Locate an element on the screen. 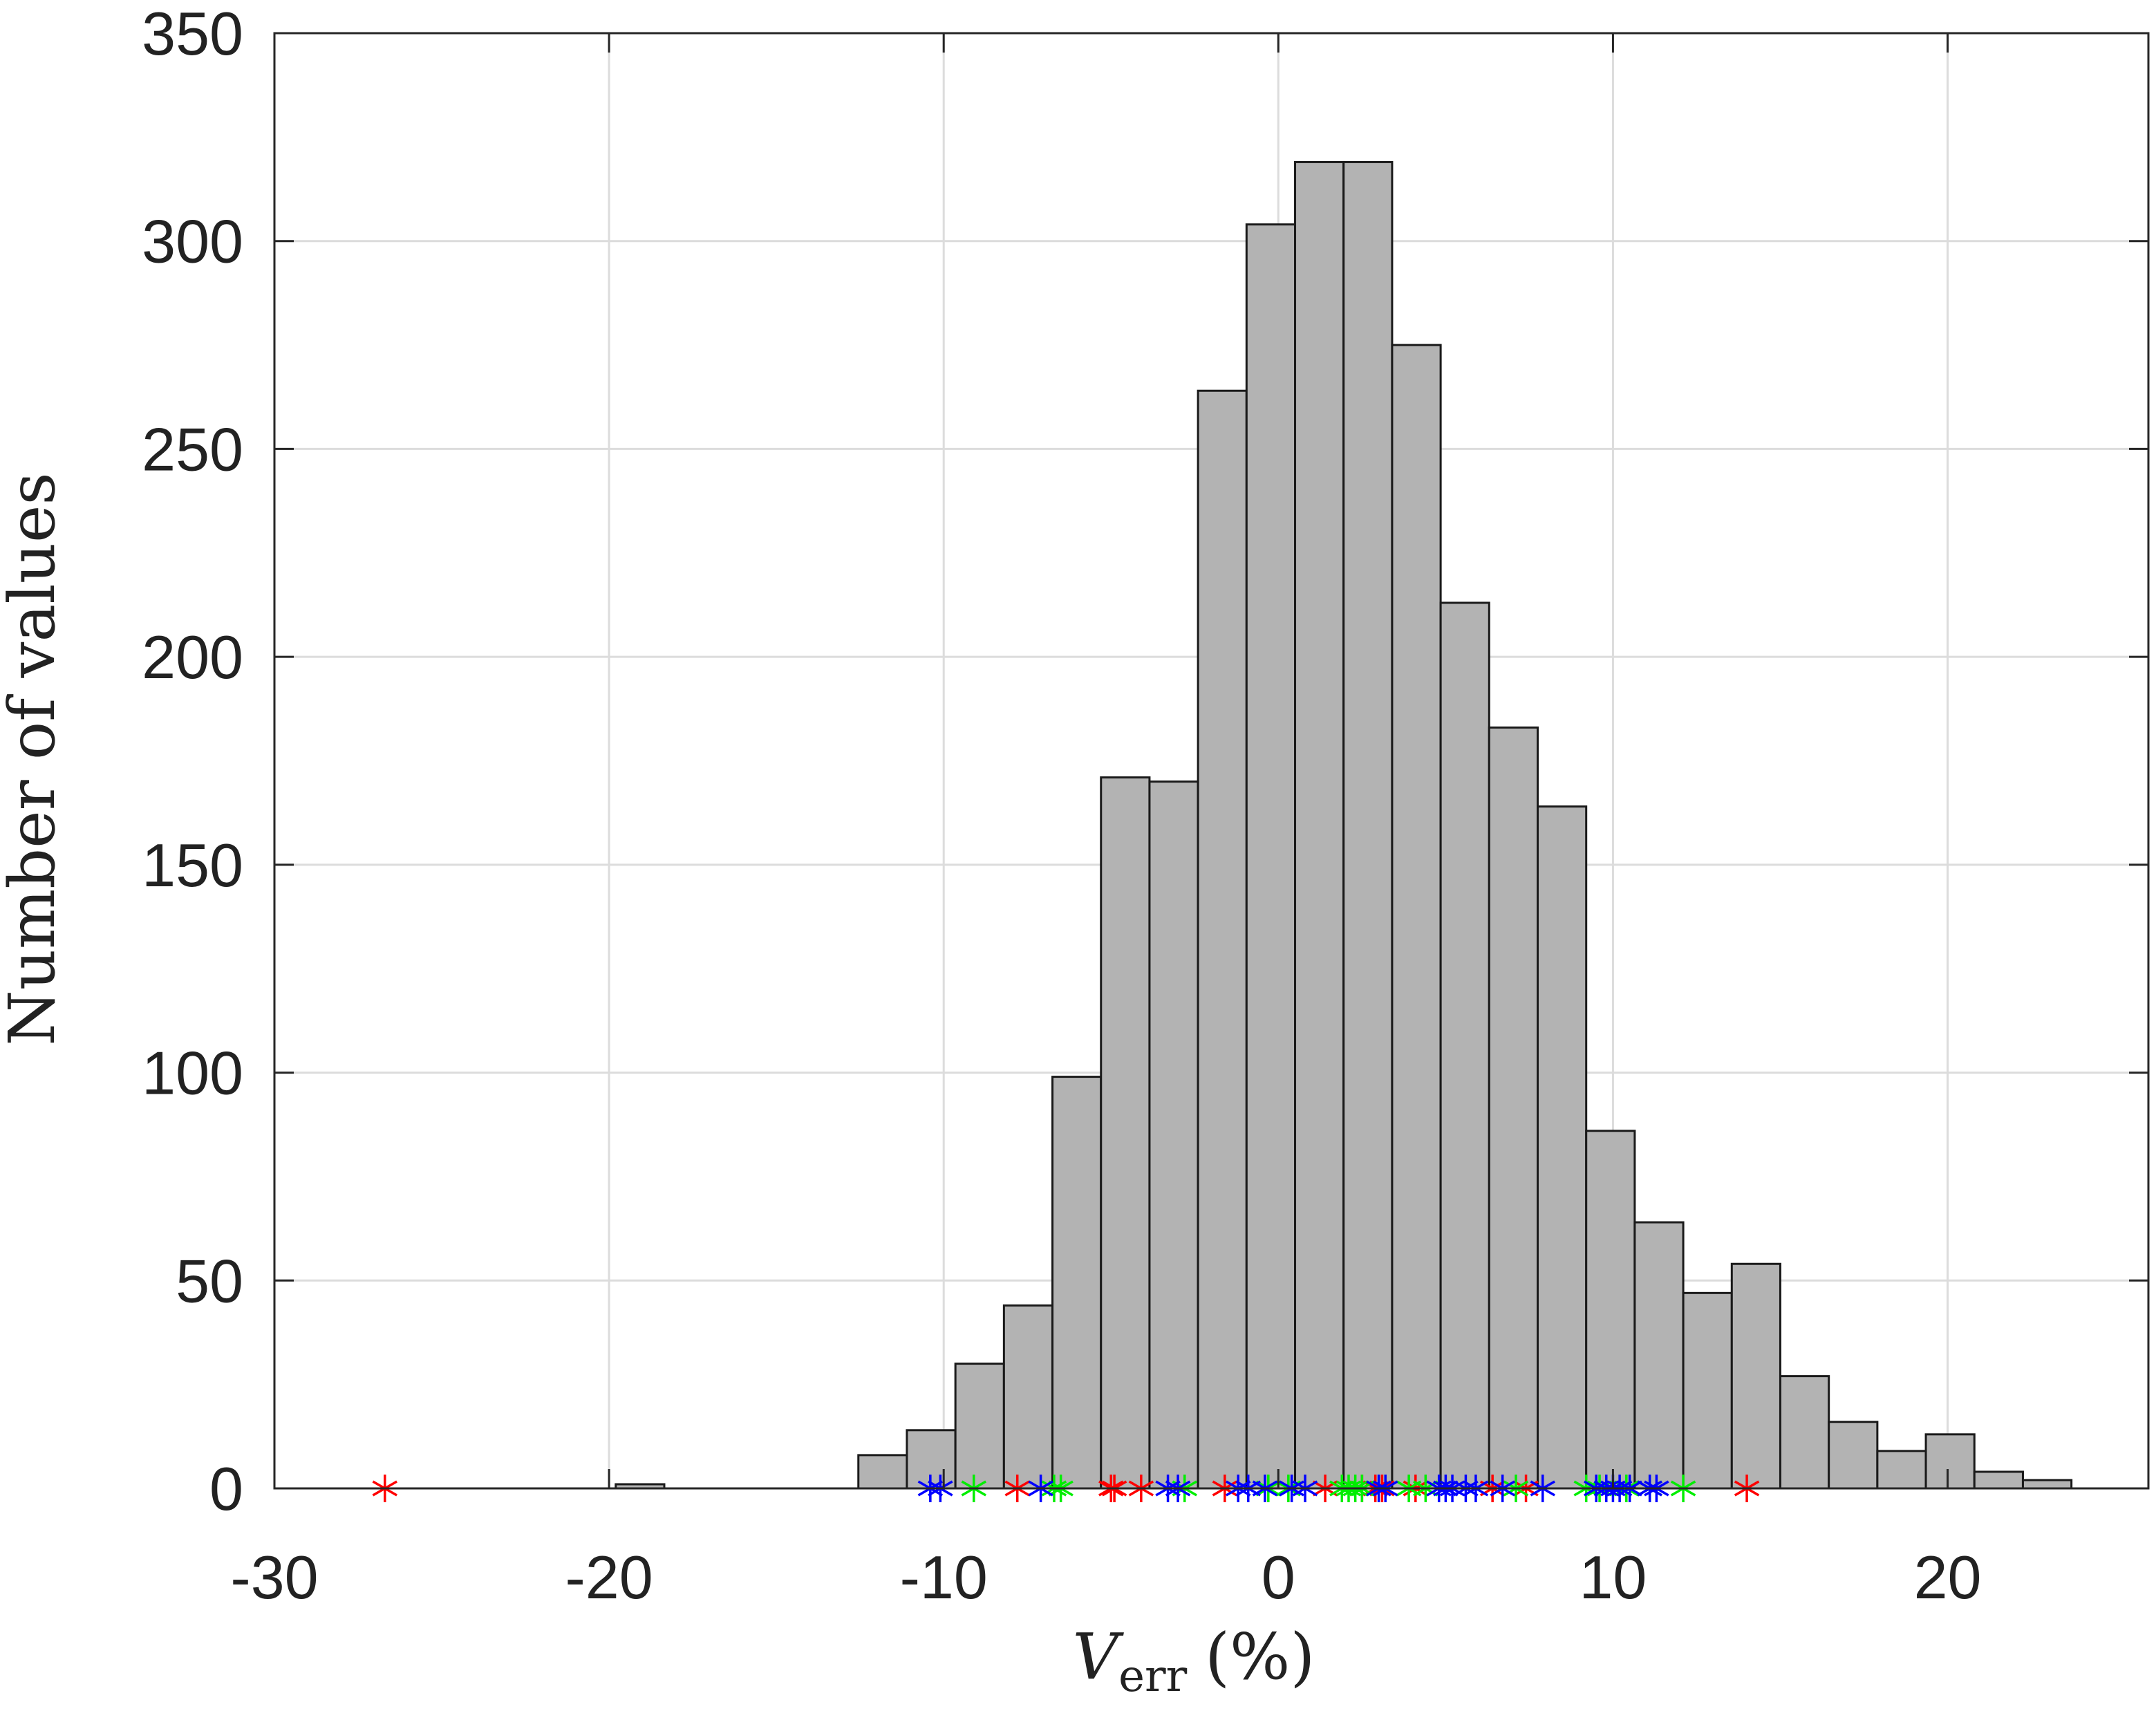 The height and width of the screenshot is (1711, 2156). x-axis-symbol: V is located at coordinates (1099, 1657).